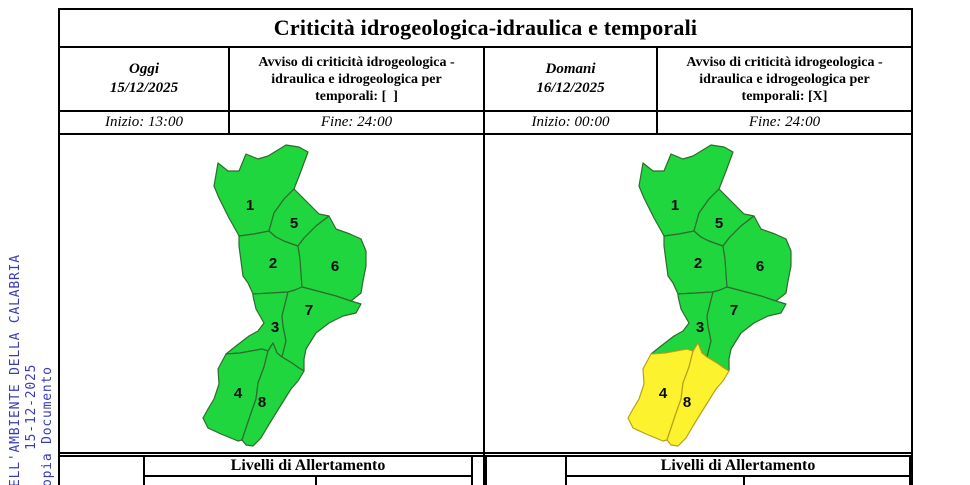  Describe the element at coordinates (144, 79) in the screenshot. I see `today-day-cell: Oggi 15/12/2025` at that location.